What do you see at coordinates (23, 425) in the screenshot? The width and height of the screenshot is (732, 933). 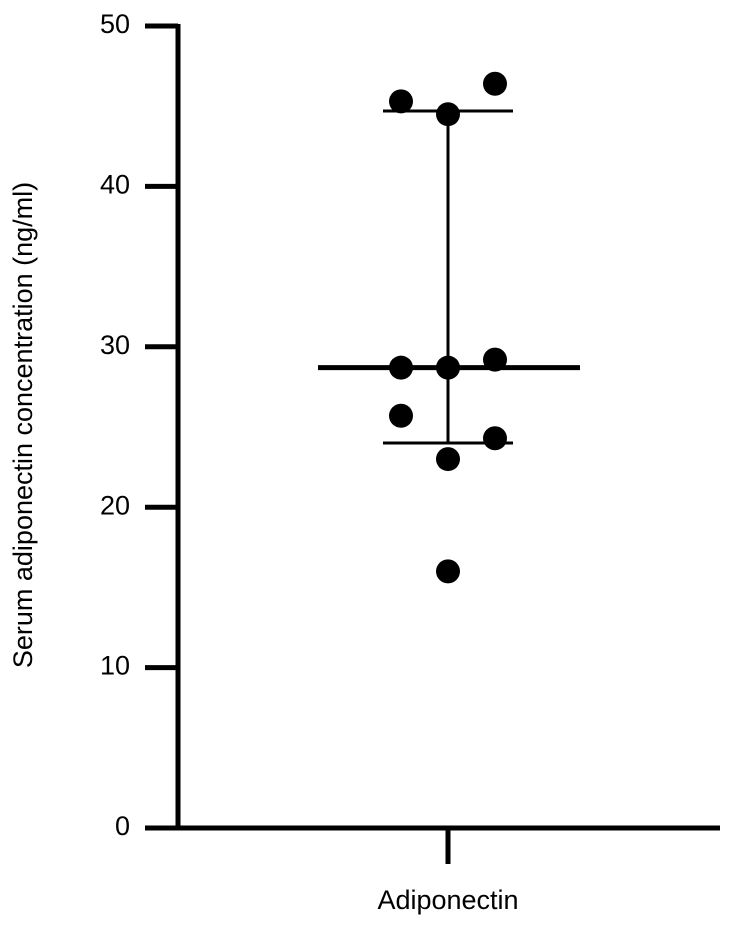 I see `y-axis-label: Serum adiponectin concentration (ng/ml)` at bounding box center [23, 425].